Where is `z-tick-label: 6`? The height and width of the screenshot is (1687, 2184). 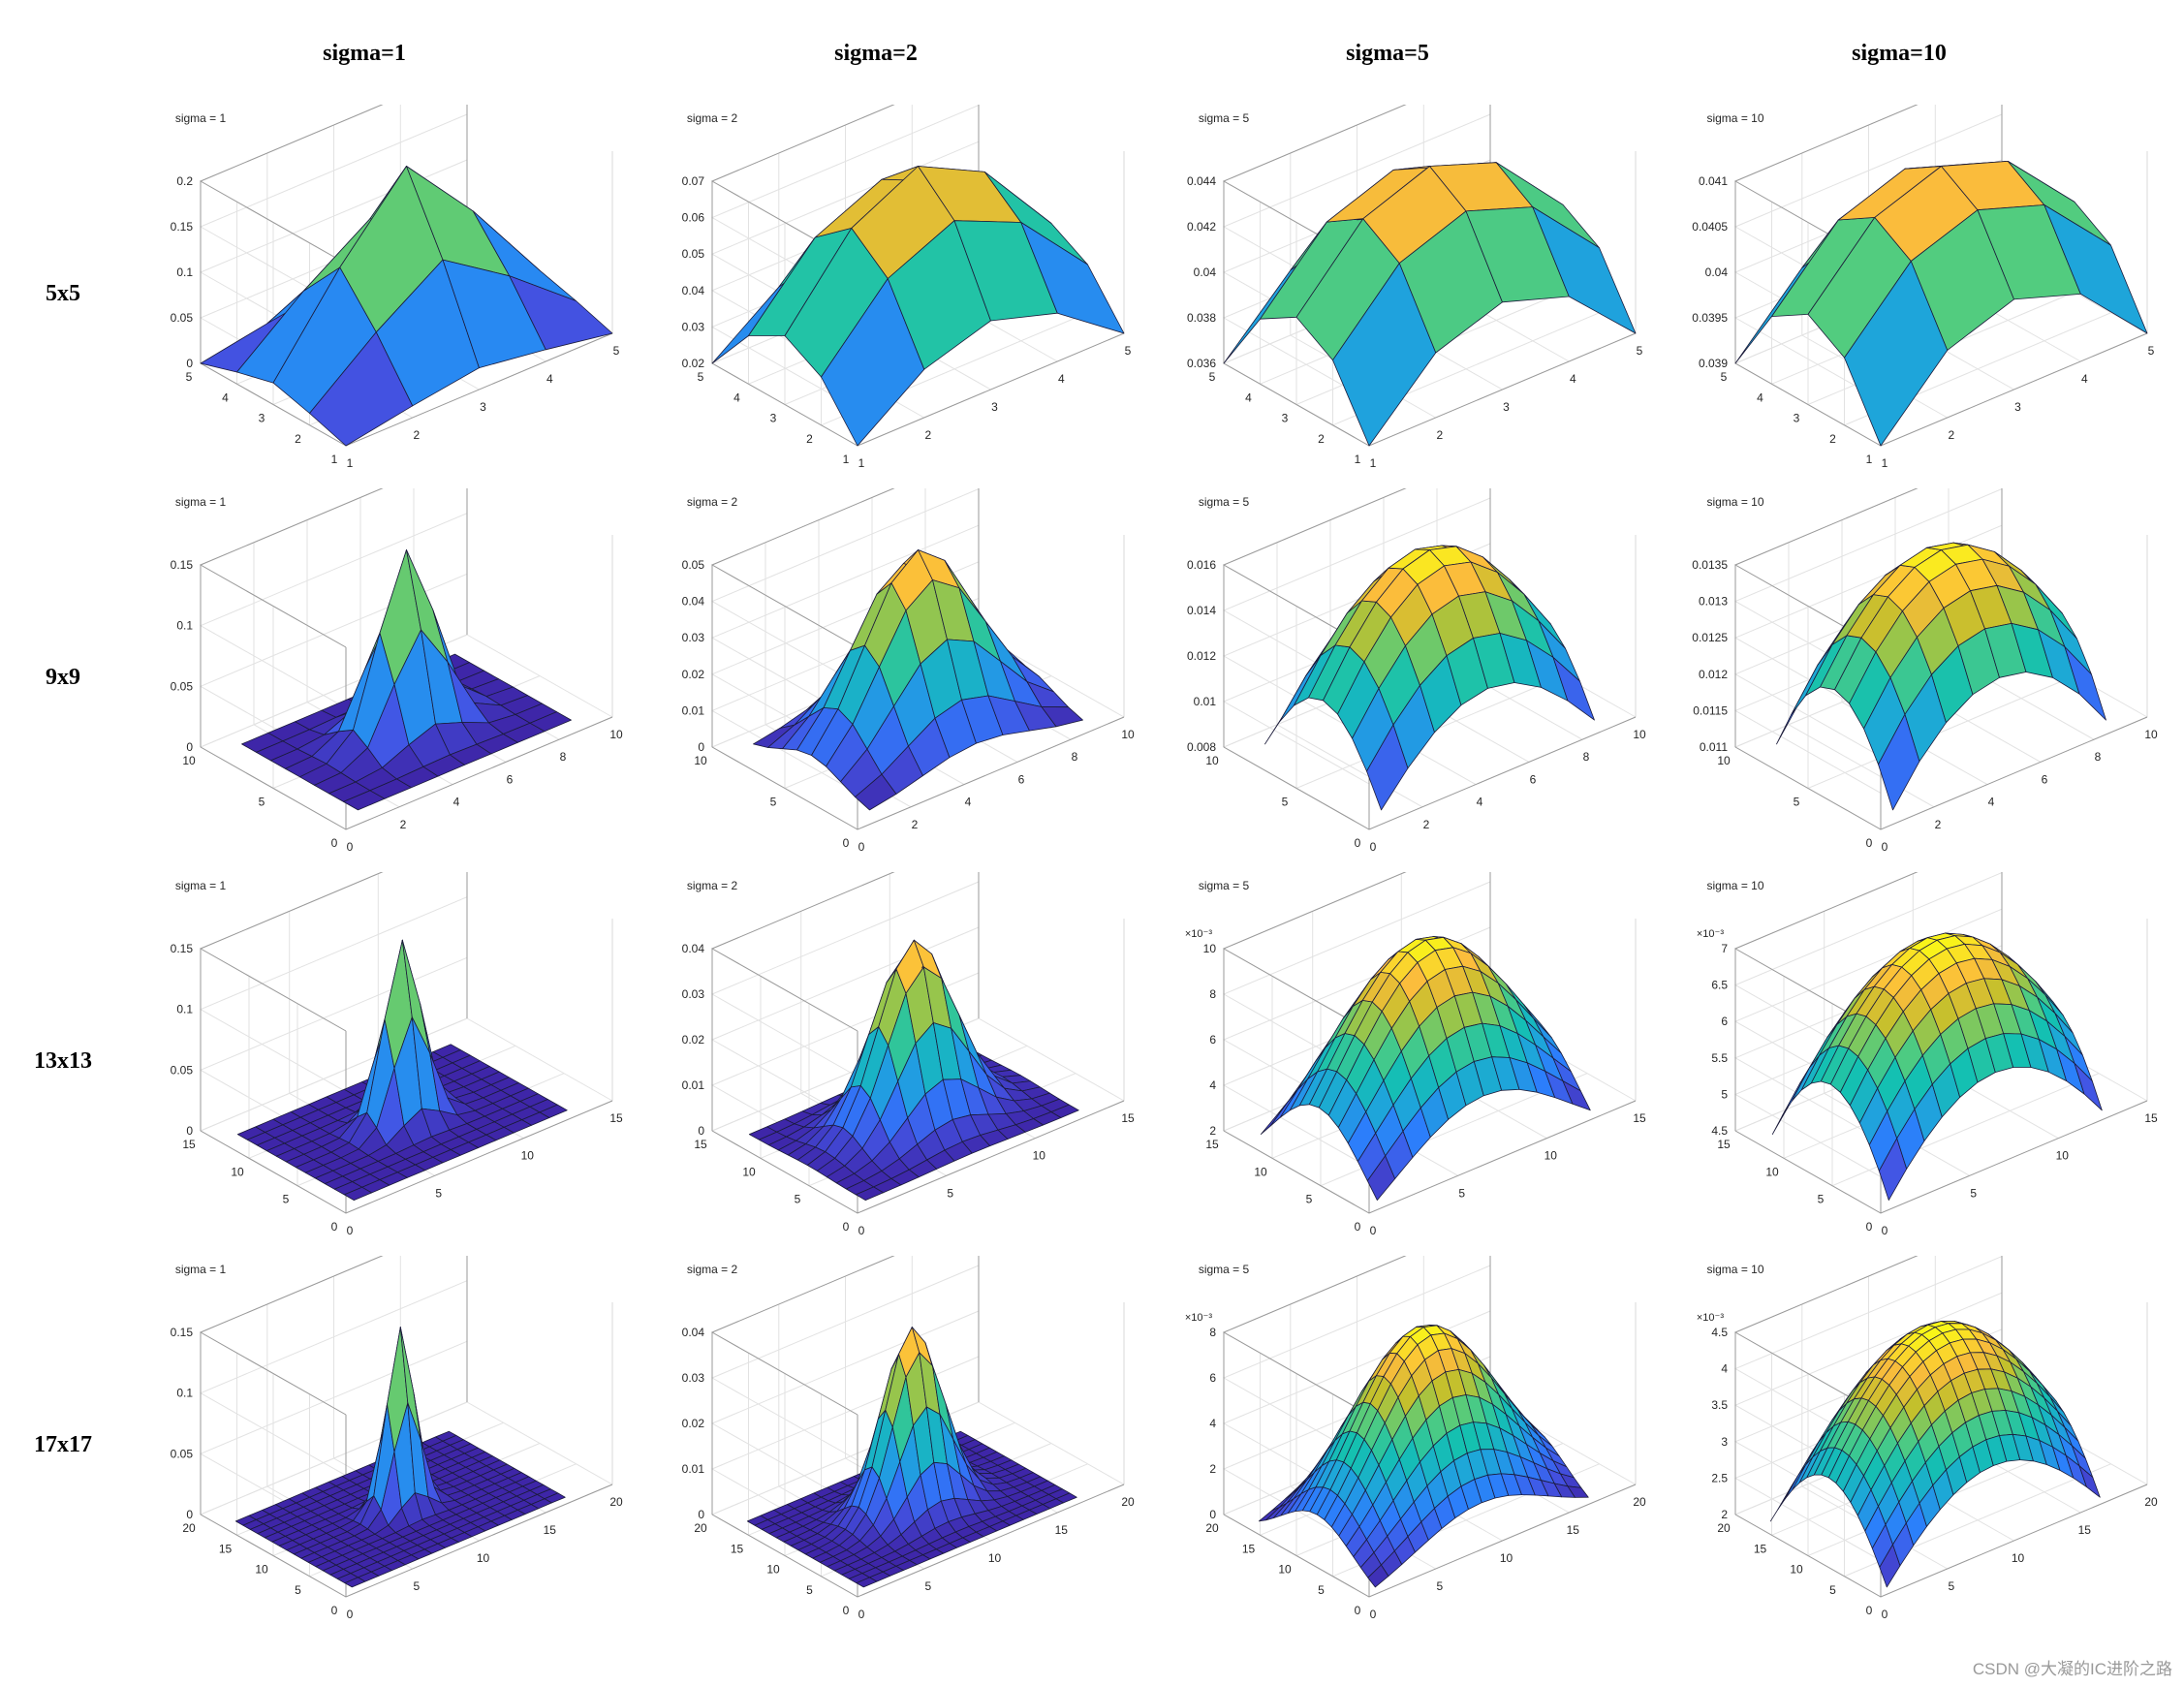
z-tick-label: 6 is located at coordinates (1213, 1378).